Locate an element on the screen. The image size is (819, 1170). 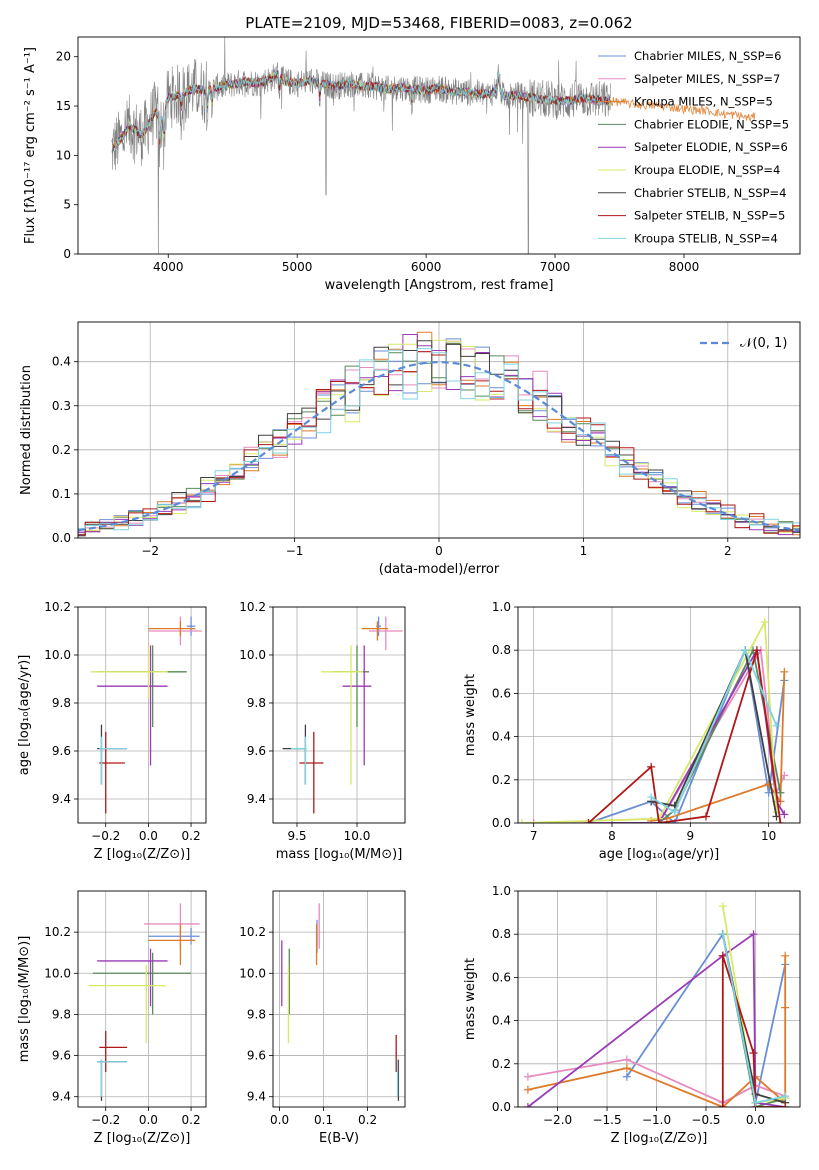
y-tick-label: 0.3 is located at coordinates (61, 406).